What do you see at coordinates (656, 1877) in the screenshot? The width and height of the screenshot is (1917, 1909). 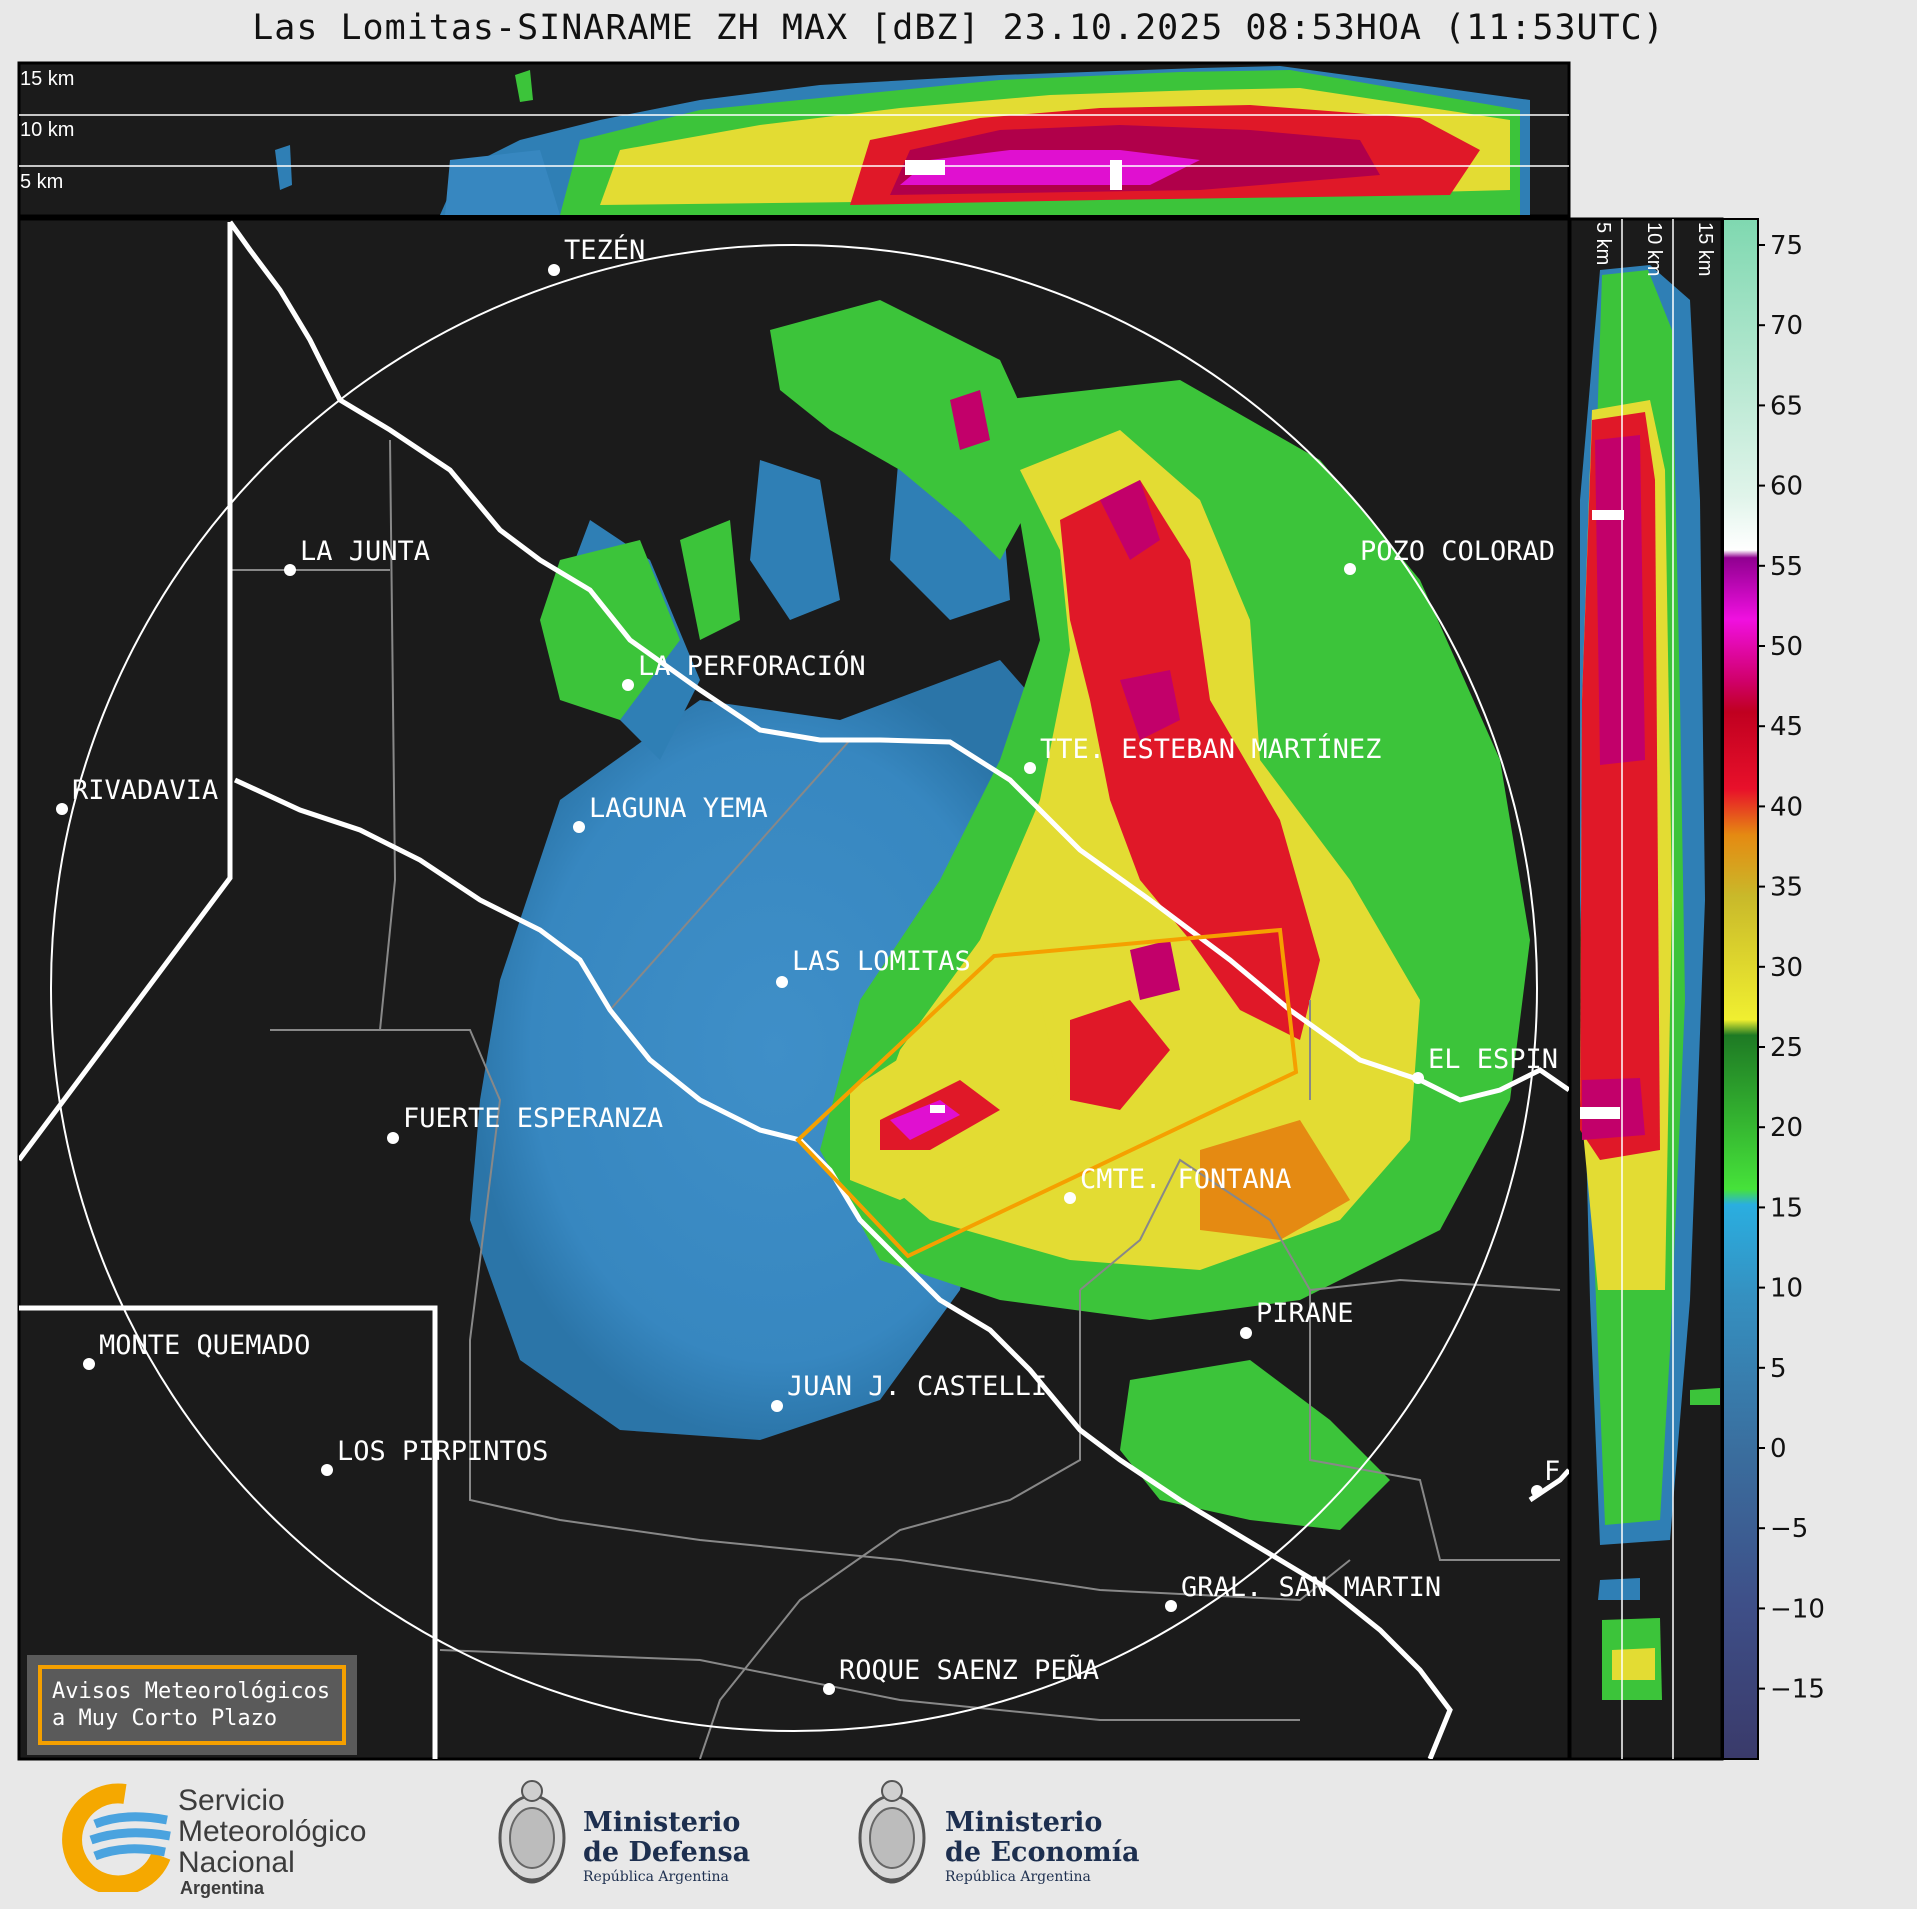 I see `defensa-line: República Argentina` at bounding box center [656, 1877].